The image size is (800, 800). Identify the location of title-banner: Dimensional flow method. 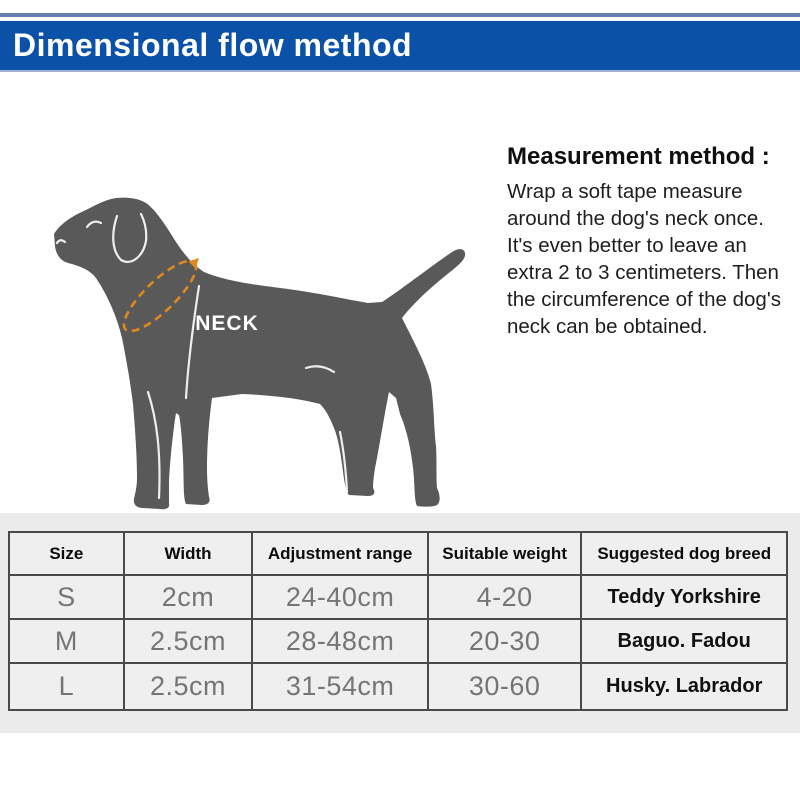
(400, 46).